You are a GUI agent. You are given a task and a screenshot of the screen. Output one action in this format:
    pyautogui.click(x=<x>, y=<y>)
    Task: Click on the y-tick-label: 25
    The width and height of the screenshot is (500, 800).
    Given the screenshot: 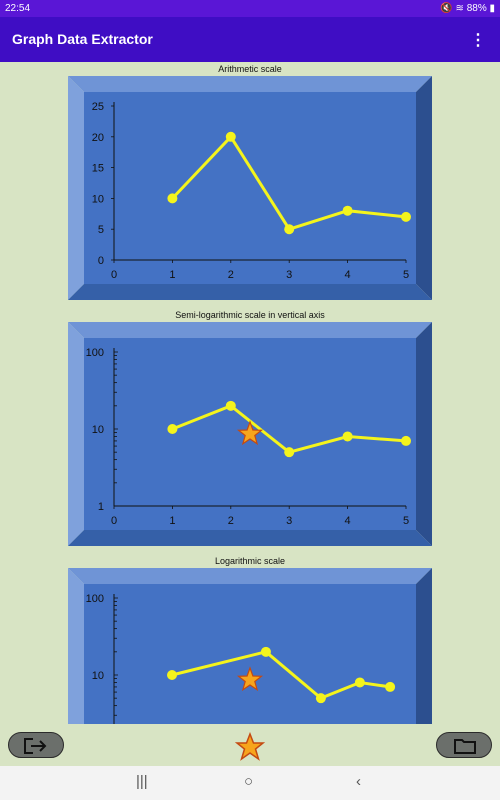 What is the action you would take?
    pyautogui.click(x=98, y=107)
    